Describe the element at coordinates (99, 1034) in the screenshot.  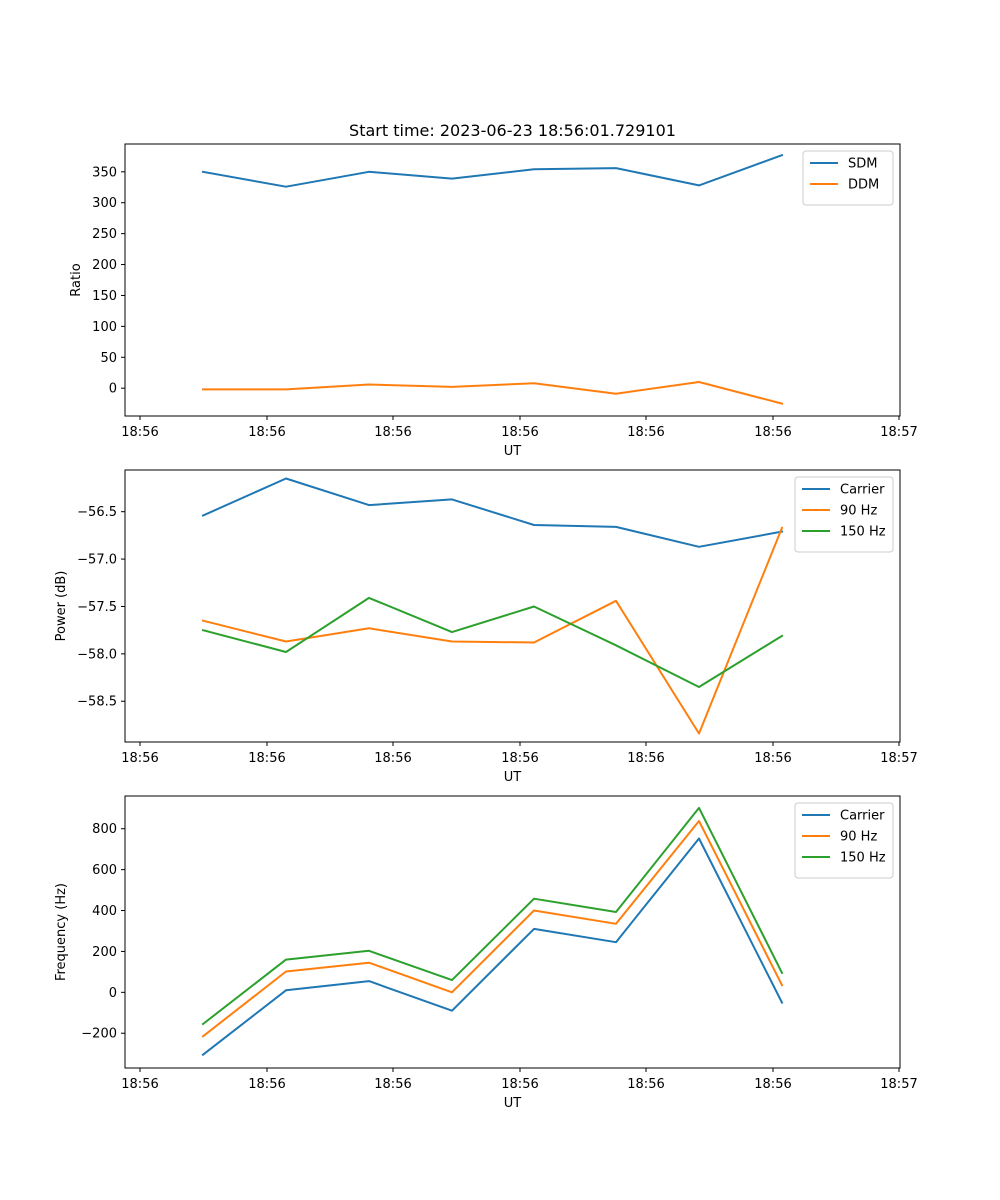
I see `y-tick-label: −200` at that location.